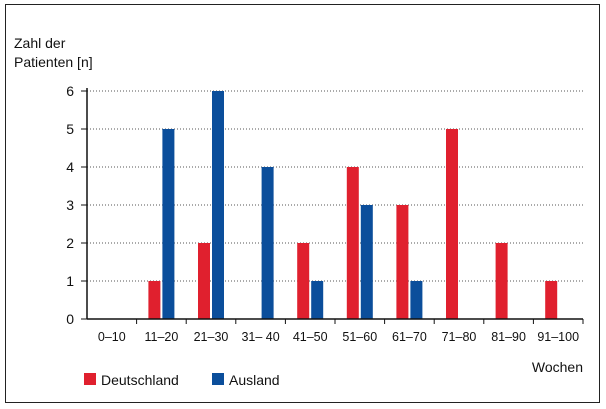  Describe the element at coordinates (218, 379) in the screenshot. I see `legend-swatch-ausland` at that location.